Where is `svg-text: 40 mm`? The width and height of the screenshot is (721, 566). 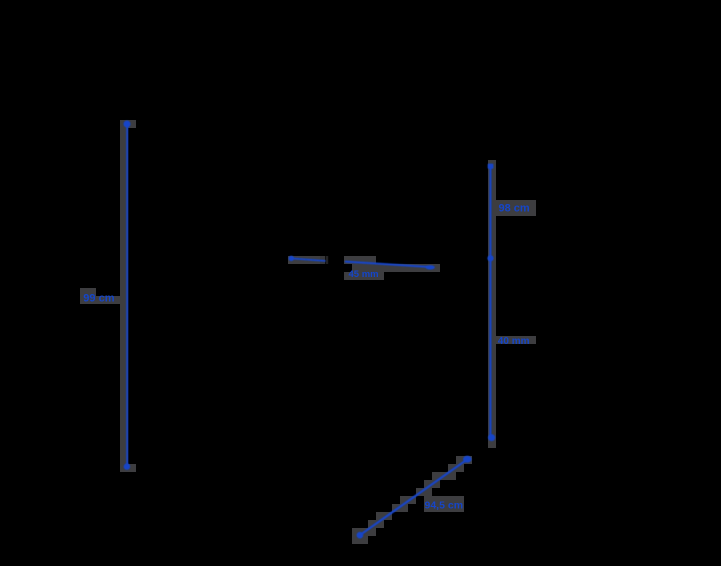
svg-text: 40 mm is located at coordinates (514, 341).